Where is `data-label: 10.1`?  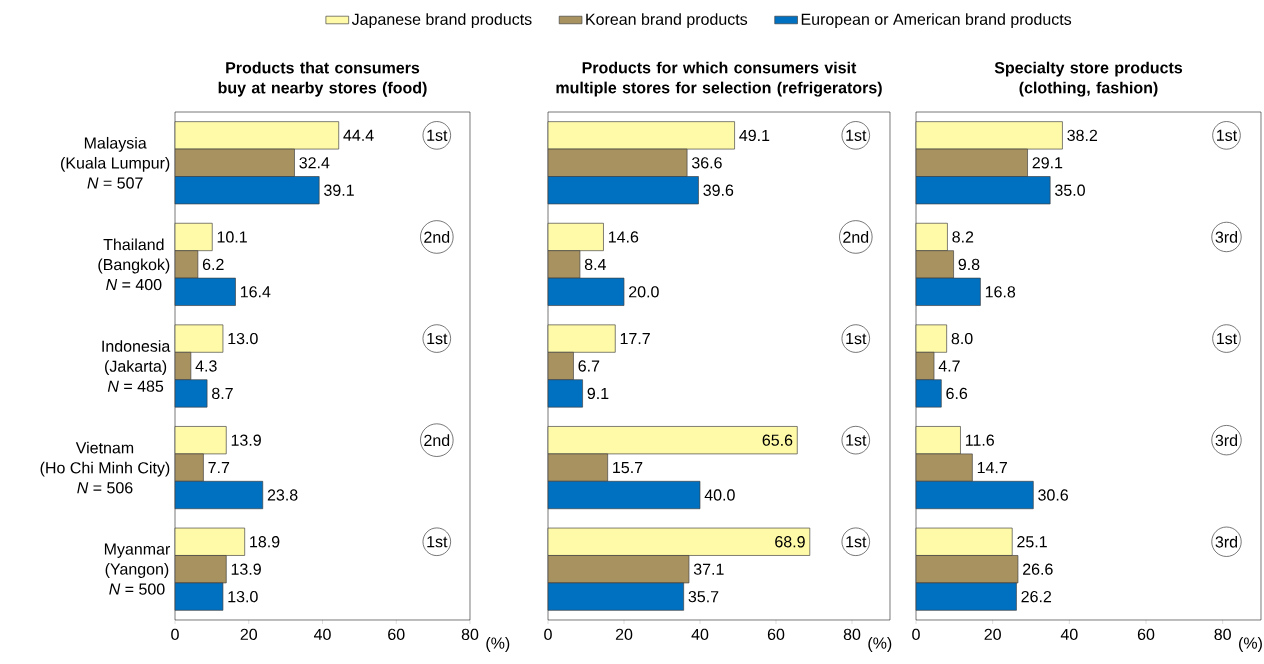 data-label: 10.1 is located at coordinates (232, 237).